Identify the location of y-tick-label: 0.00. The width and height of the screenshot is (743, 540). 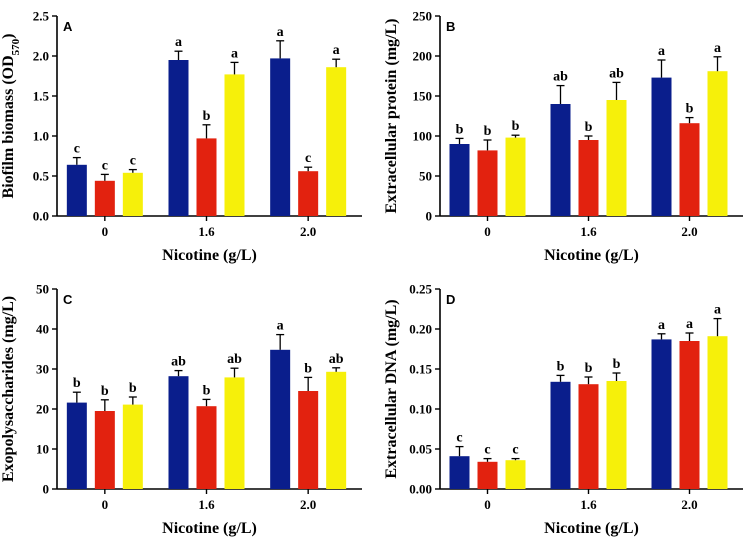
(420, 489).